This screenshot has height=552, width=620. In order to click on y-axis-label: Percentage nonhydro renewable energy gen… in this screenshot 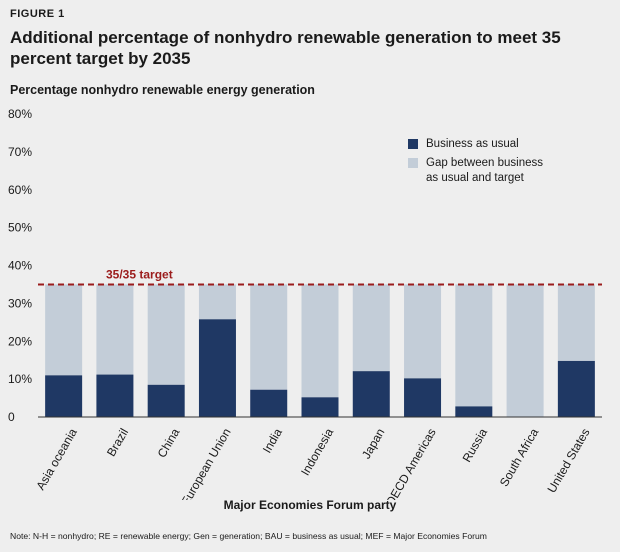, I will do `click(162, 90)`.